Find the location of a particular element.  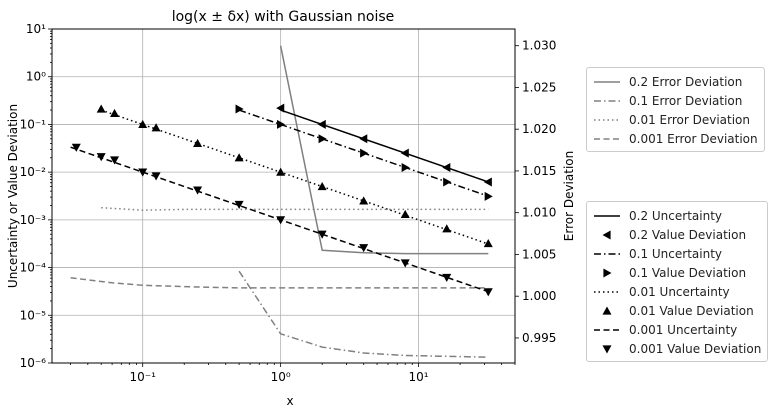

legend-label: 0.001 Value Deviation is located at coordinates (695, 348).